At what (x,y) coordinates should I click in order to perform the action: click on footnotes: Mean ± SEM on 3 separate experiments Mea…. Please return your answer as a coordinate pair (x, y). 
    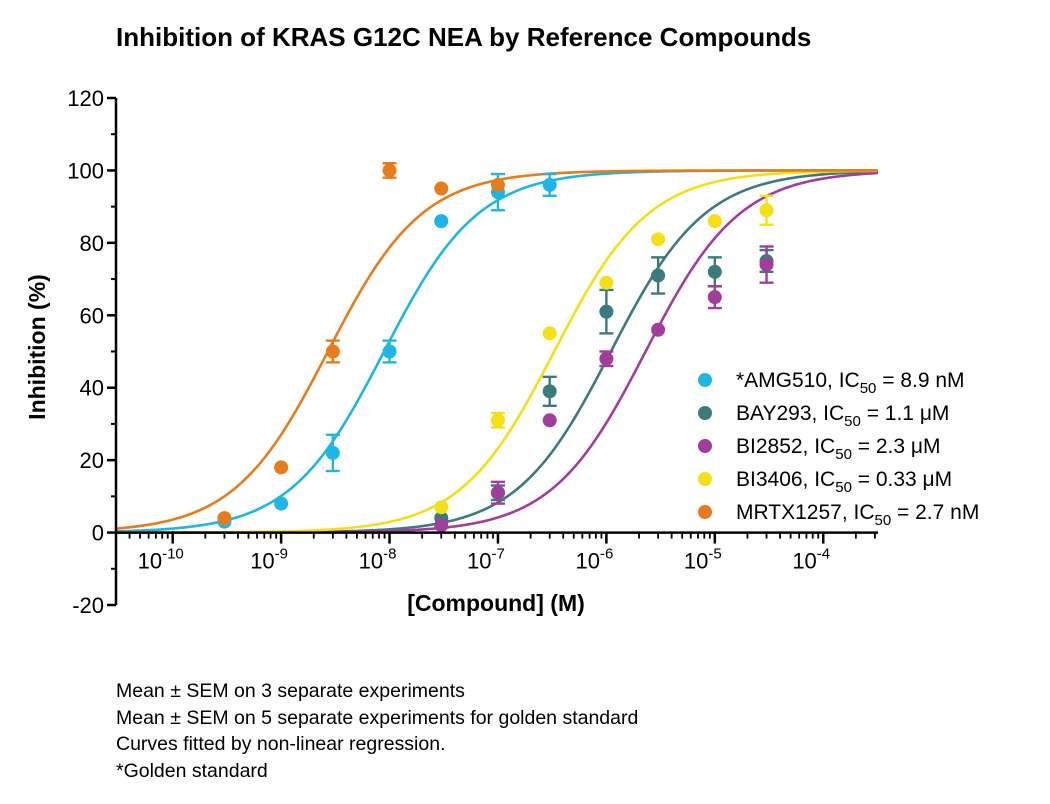
    Looking at the image, I should click on (377, 731).